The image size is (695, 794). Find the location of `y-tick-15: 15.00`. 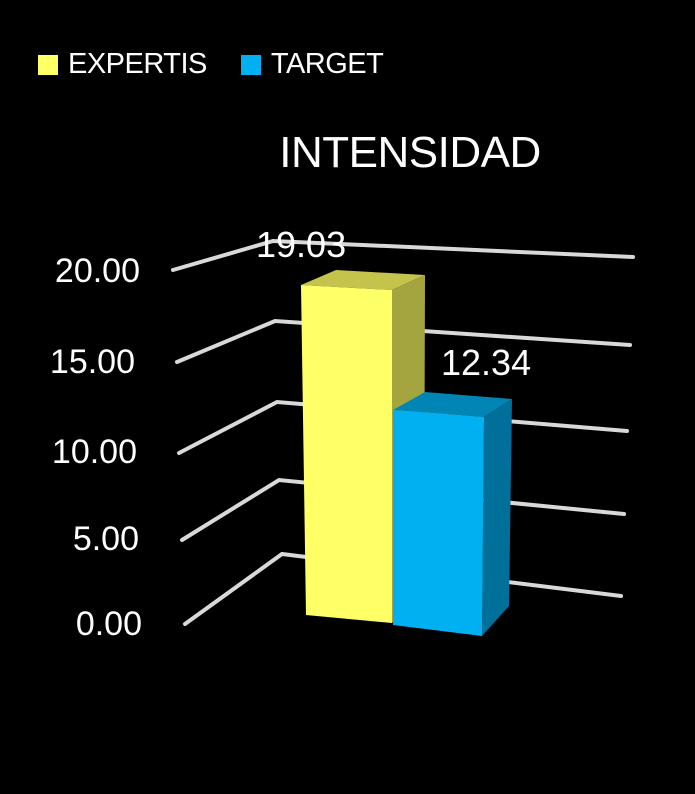

y-tick-15: 15.00 is located at coordinates (92, 362).